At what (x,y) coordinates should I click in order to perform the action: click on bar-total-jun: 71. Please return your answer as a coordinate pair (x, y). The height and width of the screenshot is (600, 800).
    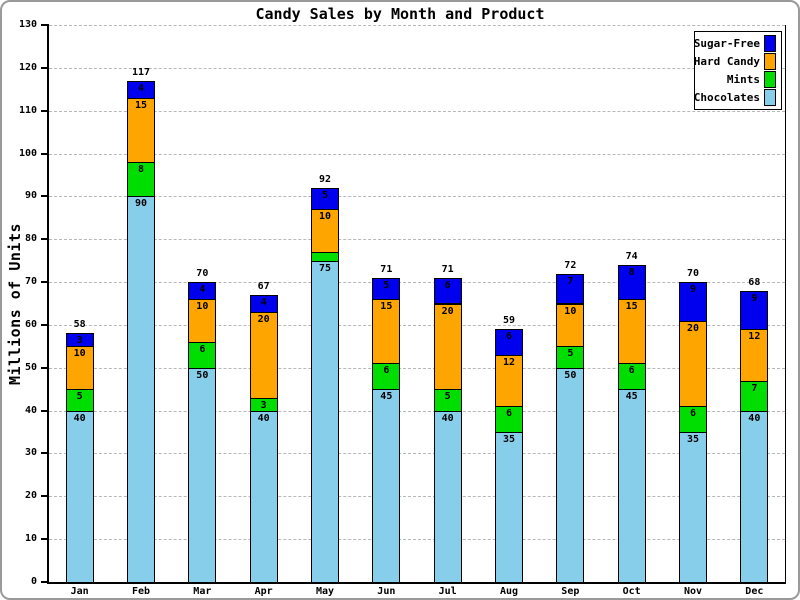
    Looking at the image, I should click on (386, 269).